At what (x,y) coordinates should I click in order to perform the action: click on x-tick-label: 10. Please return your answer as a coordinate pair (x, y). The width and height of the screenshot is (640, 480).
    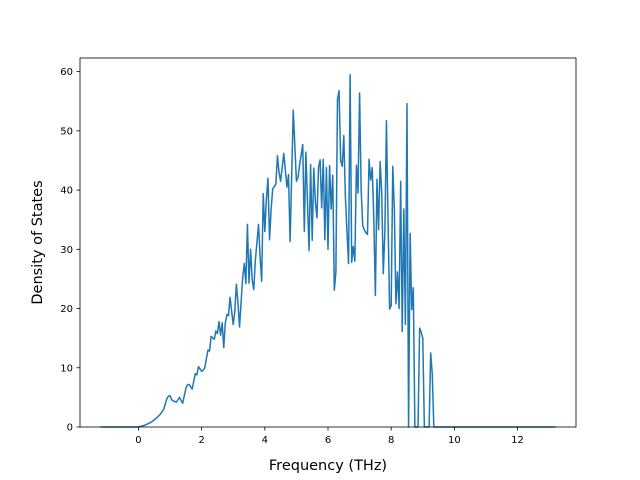
    Looking at the image, I should click on (454, 440).